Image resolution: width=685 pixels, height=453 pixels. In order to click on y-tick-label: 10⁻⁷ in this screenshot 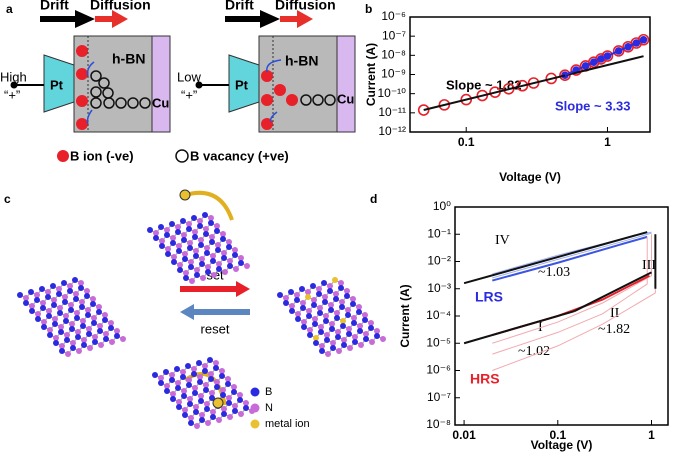, I will do `click(439, 397)`.